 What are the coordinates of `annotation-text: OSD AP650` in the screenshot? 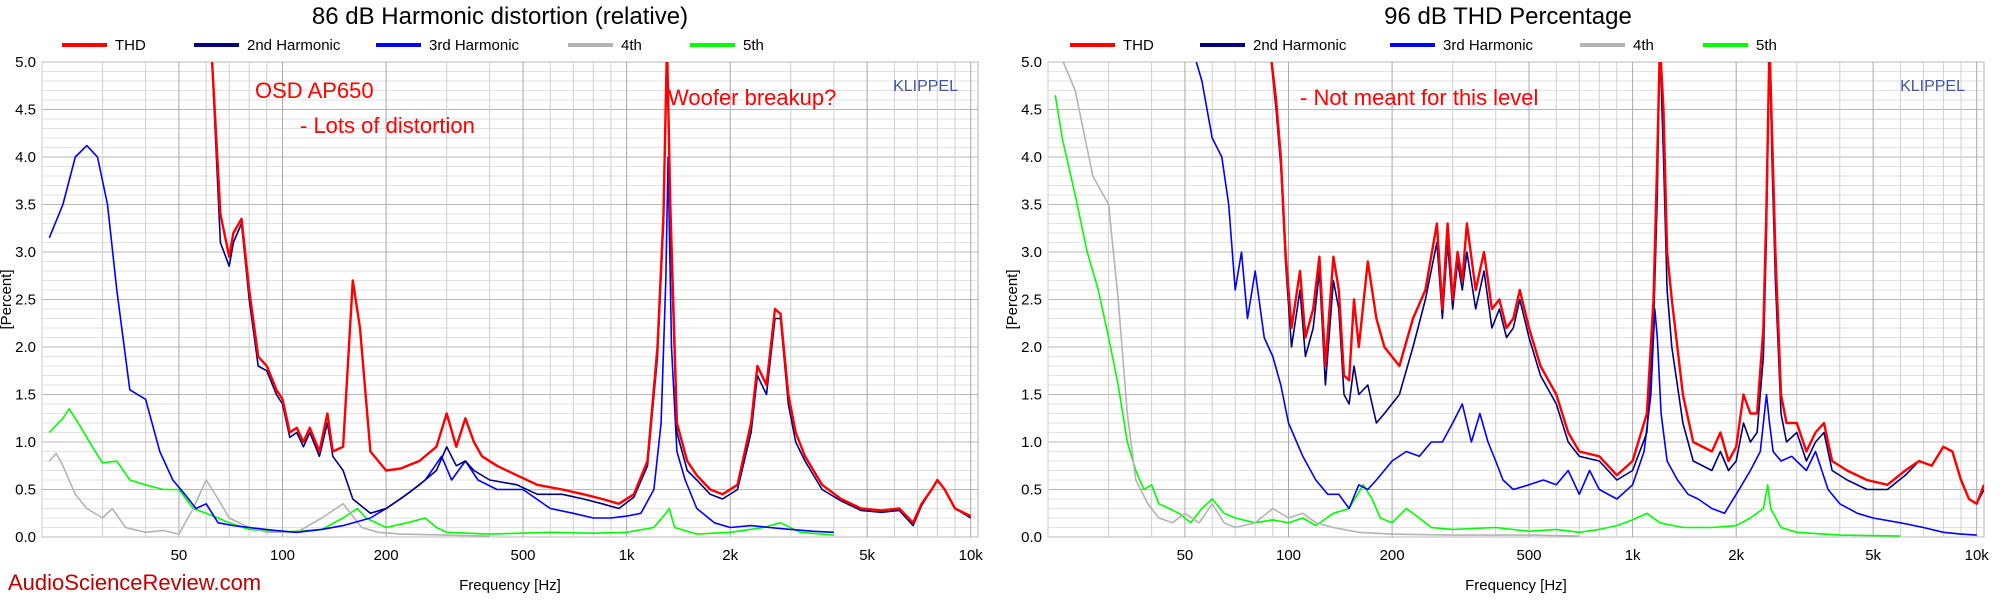 It's located at (314, 90).